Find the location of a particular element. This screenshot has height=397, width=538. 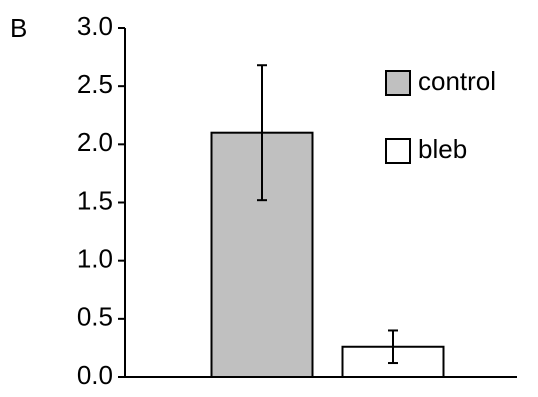

y-tick-label: 2.0 is located at coordinates (95, 142).